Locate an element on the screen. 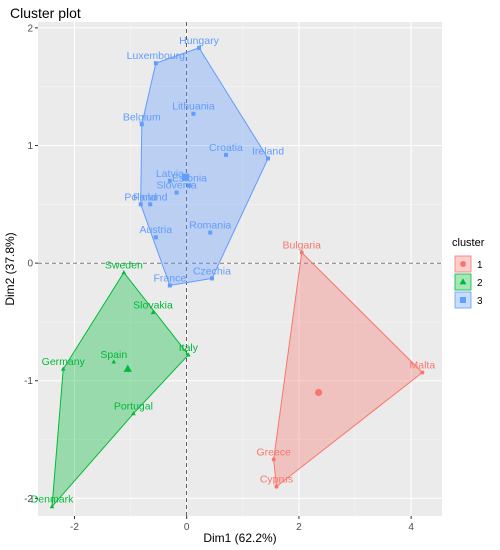  chart-title: Cluster plot is located at coordinates (45, 13).